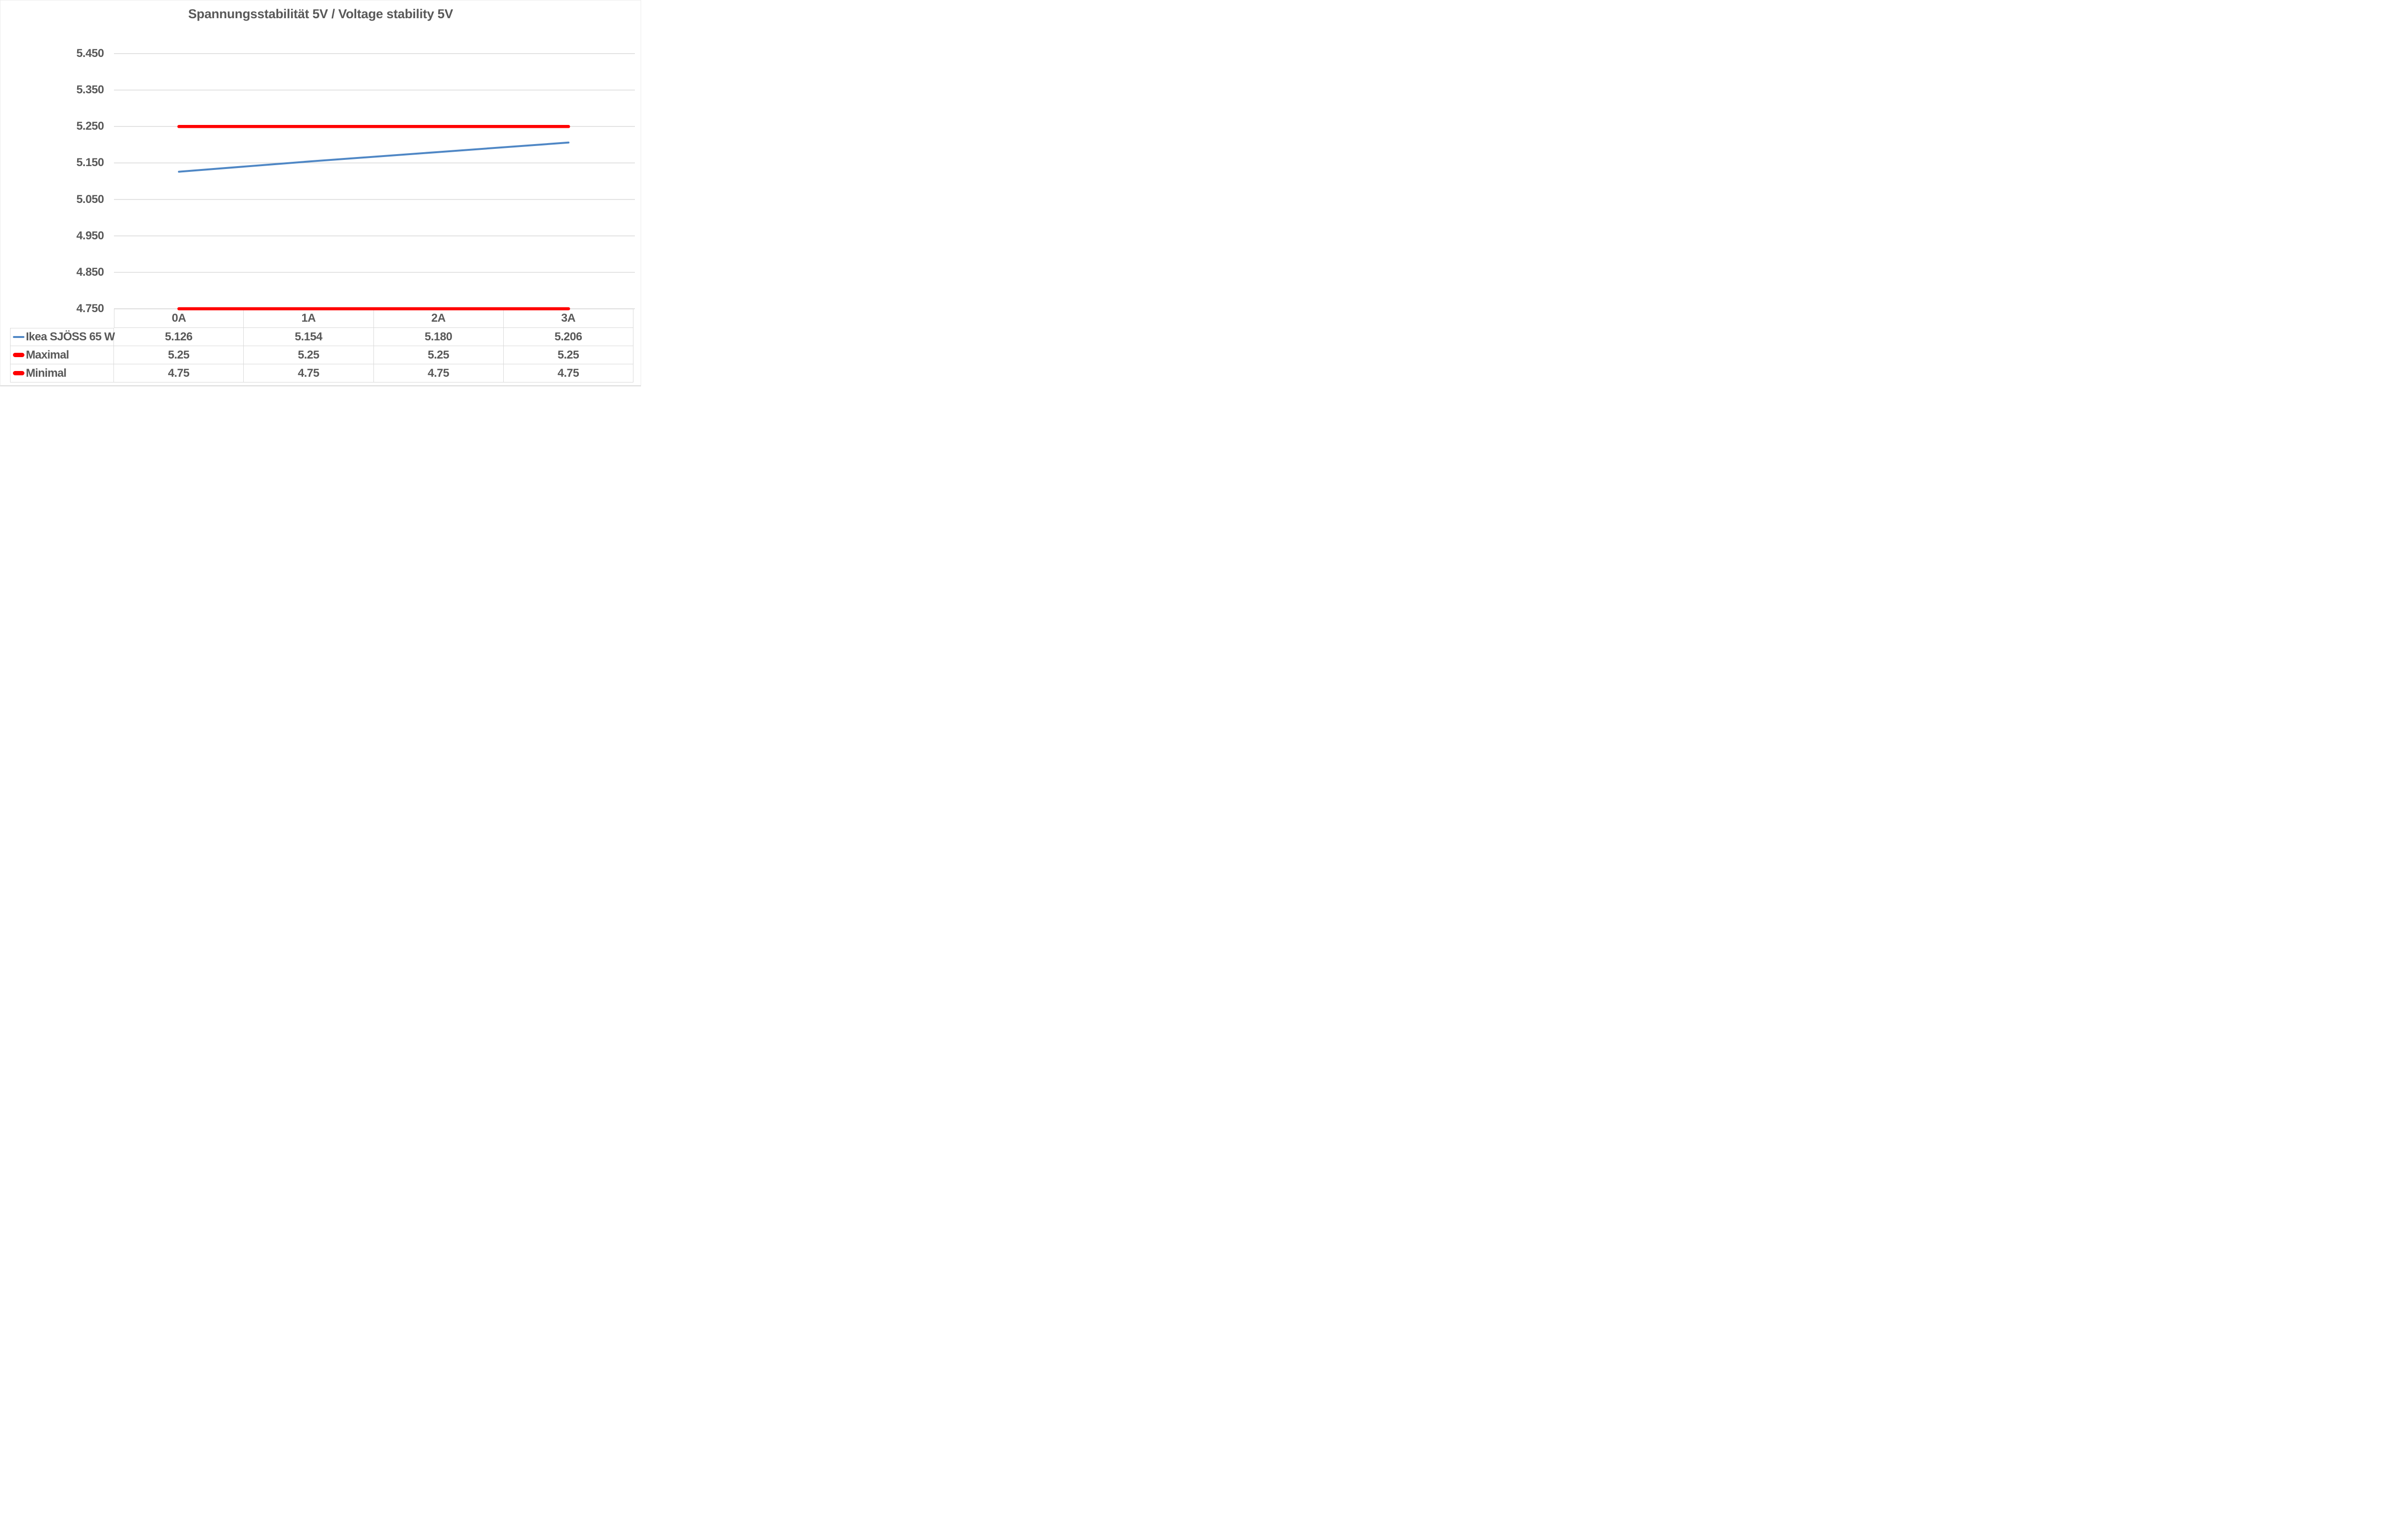 This screenshot has width=2394, height=1540. Describe the element at coordinates (309, 319) in the screenshot. I see `x-axis-category-label: 1A` at that location.